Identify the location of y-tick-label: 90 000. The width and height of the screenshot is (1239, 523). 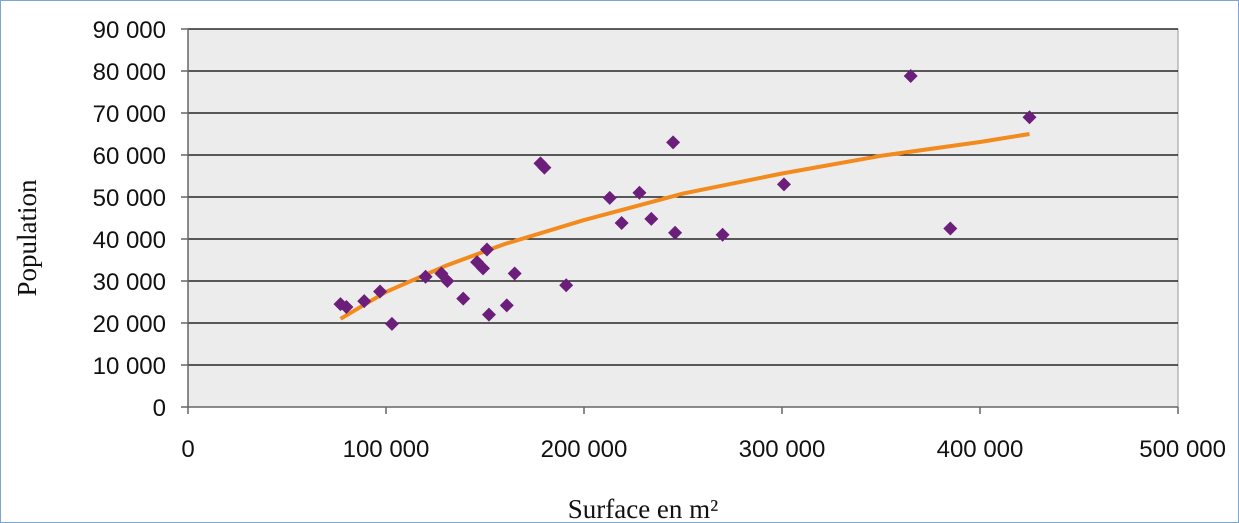
(129, 30).